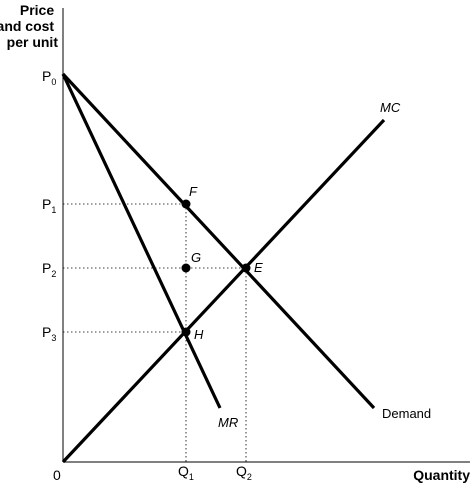 This screenshot has width=472, height=488. Describe the element at coordinates (390, 107) in the screenshot. I see `mc-label: MC` at that location.